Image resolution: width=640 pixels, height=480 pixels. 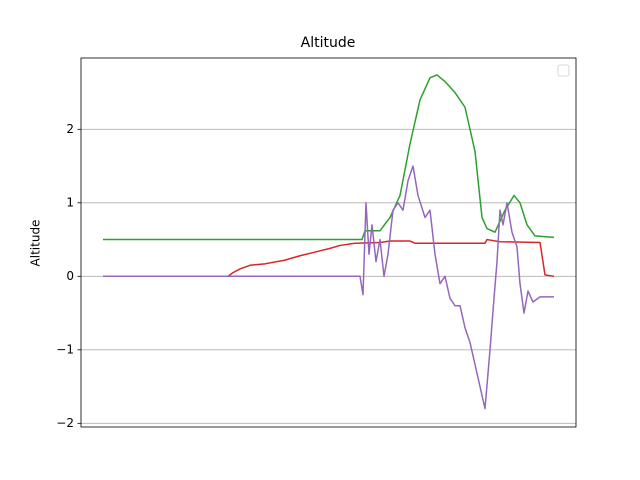 I want to click on y-tick-label: −2, so click(x=65, y=423).